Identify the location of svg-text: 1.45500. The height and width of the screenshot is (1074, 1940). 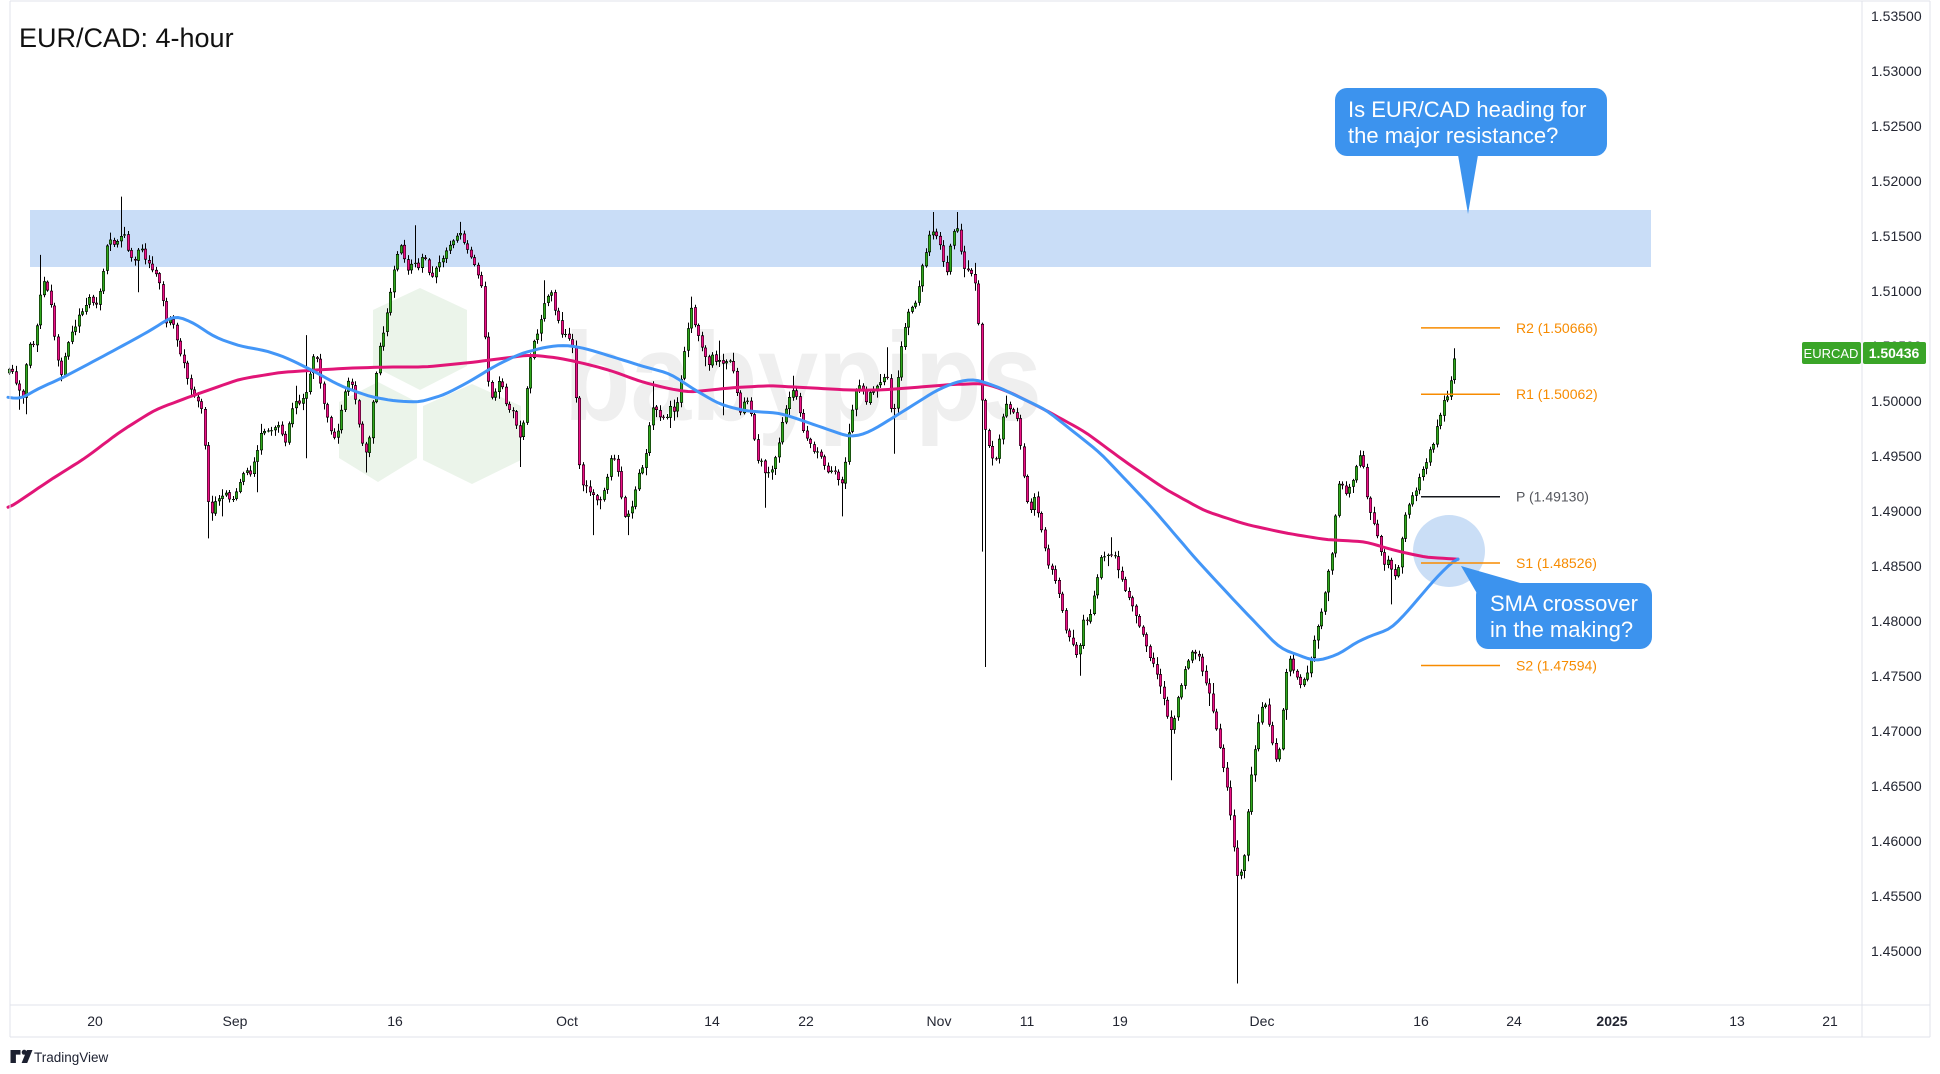
(1896, 896).